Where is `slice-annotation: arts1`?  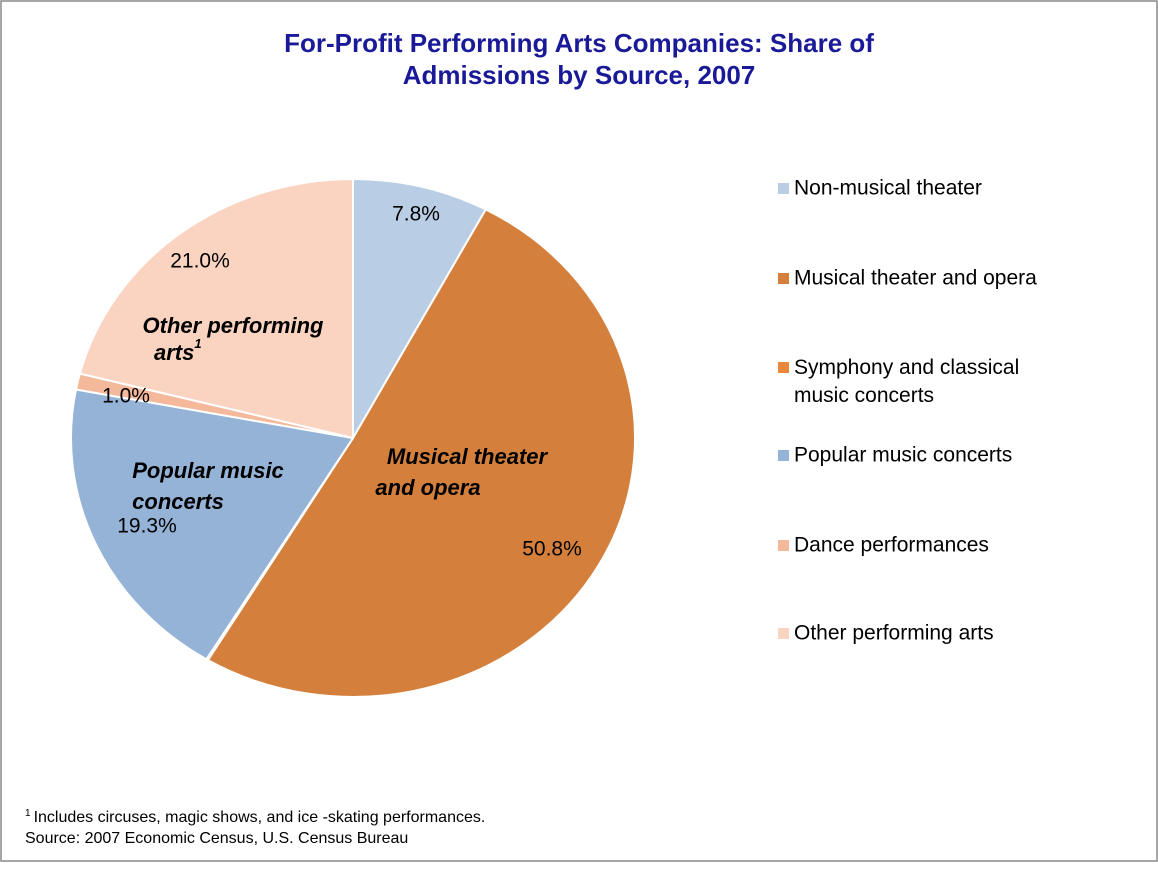 slice-annotation: arts1 is located at coordinates (178, 350).